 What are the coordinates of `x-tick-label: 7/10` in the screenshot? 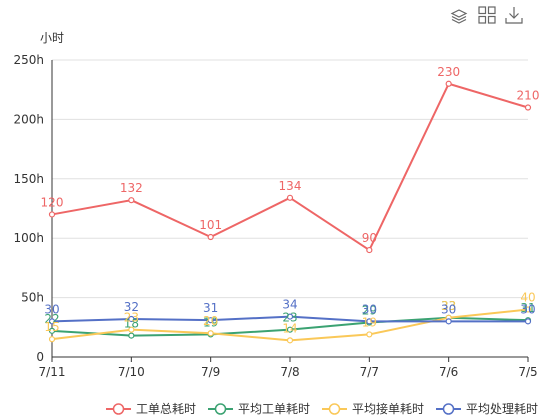 It's located at (131, 372).